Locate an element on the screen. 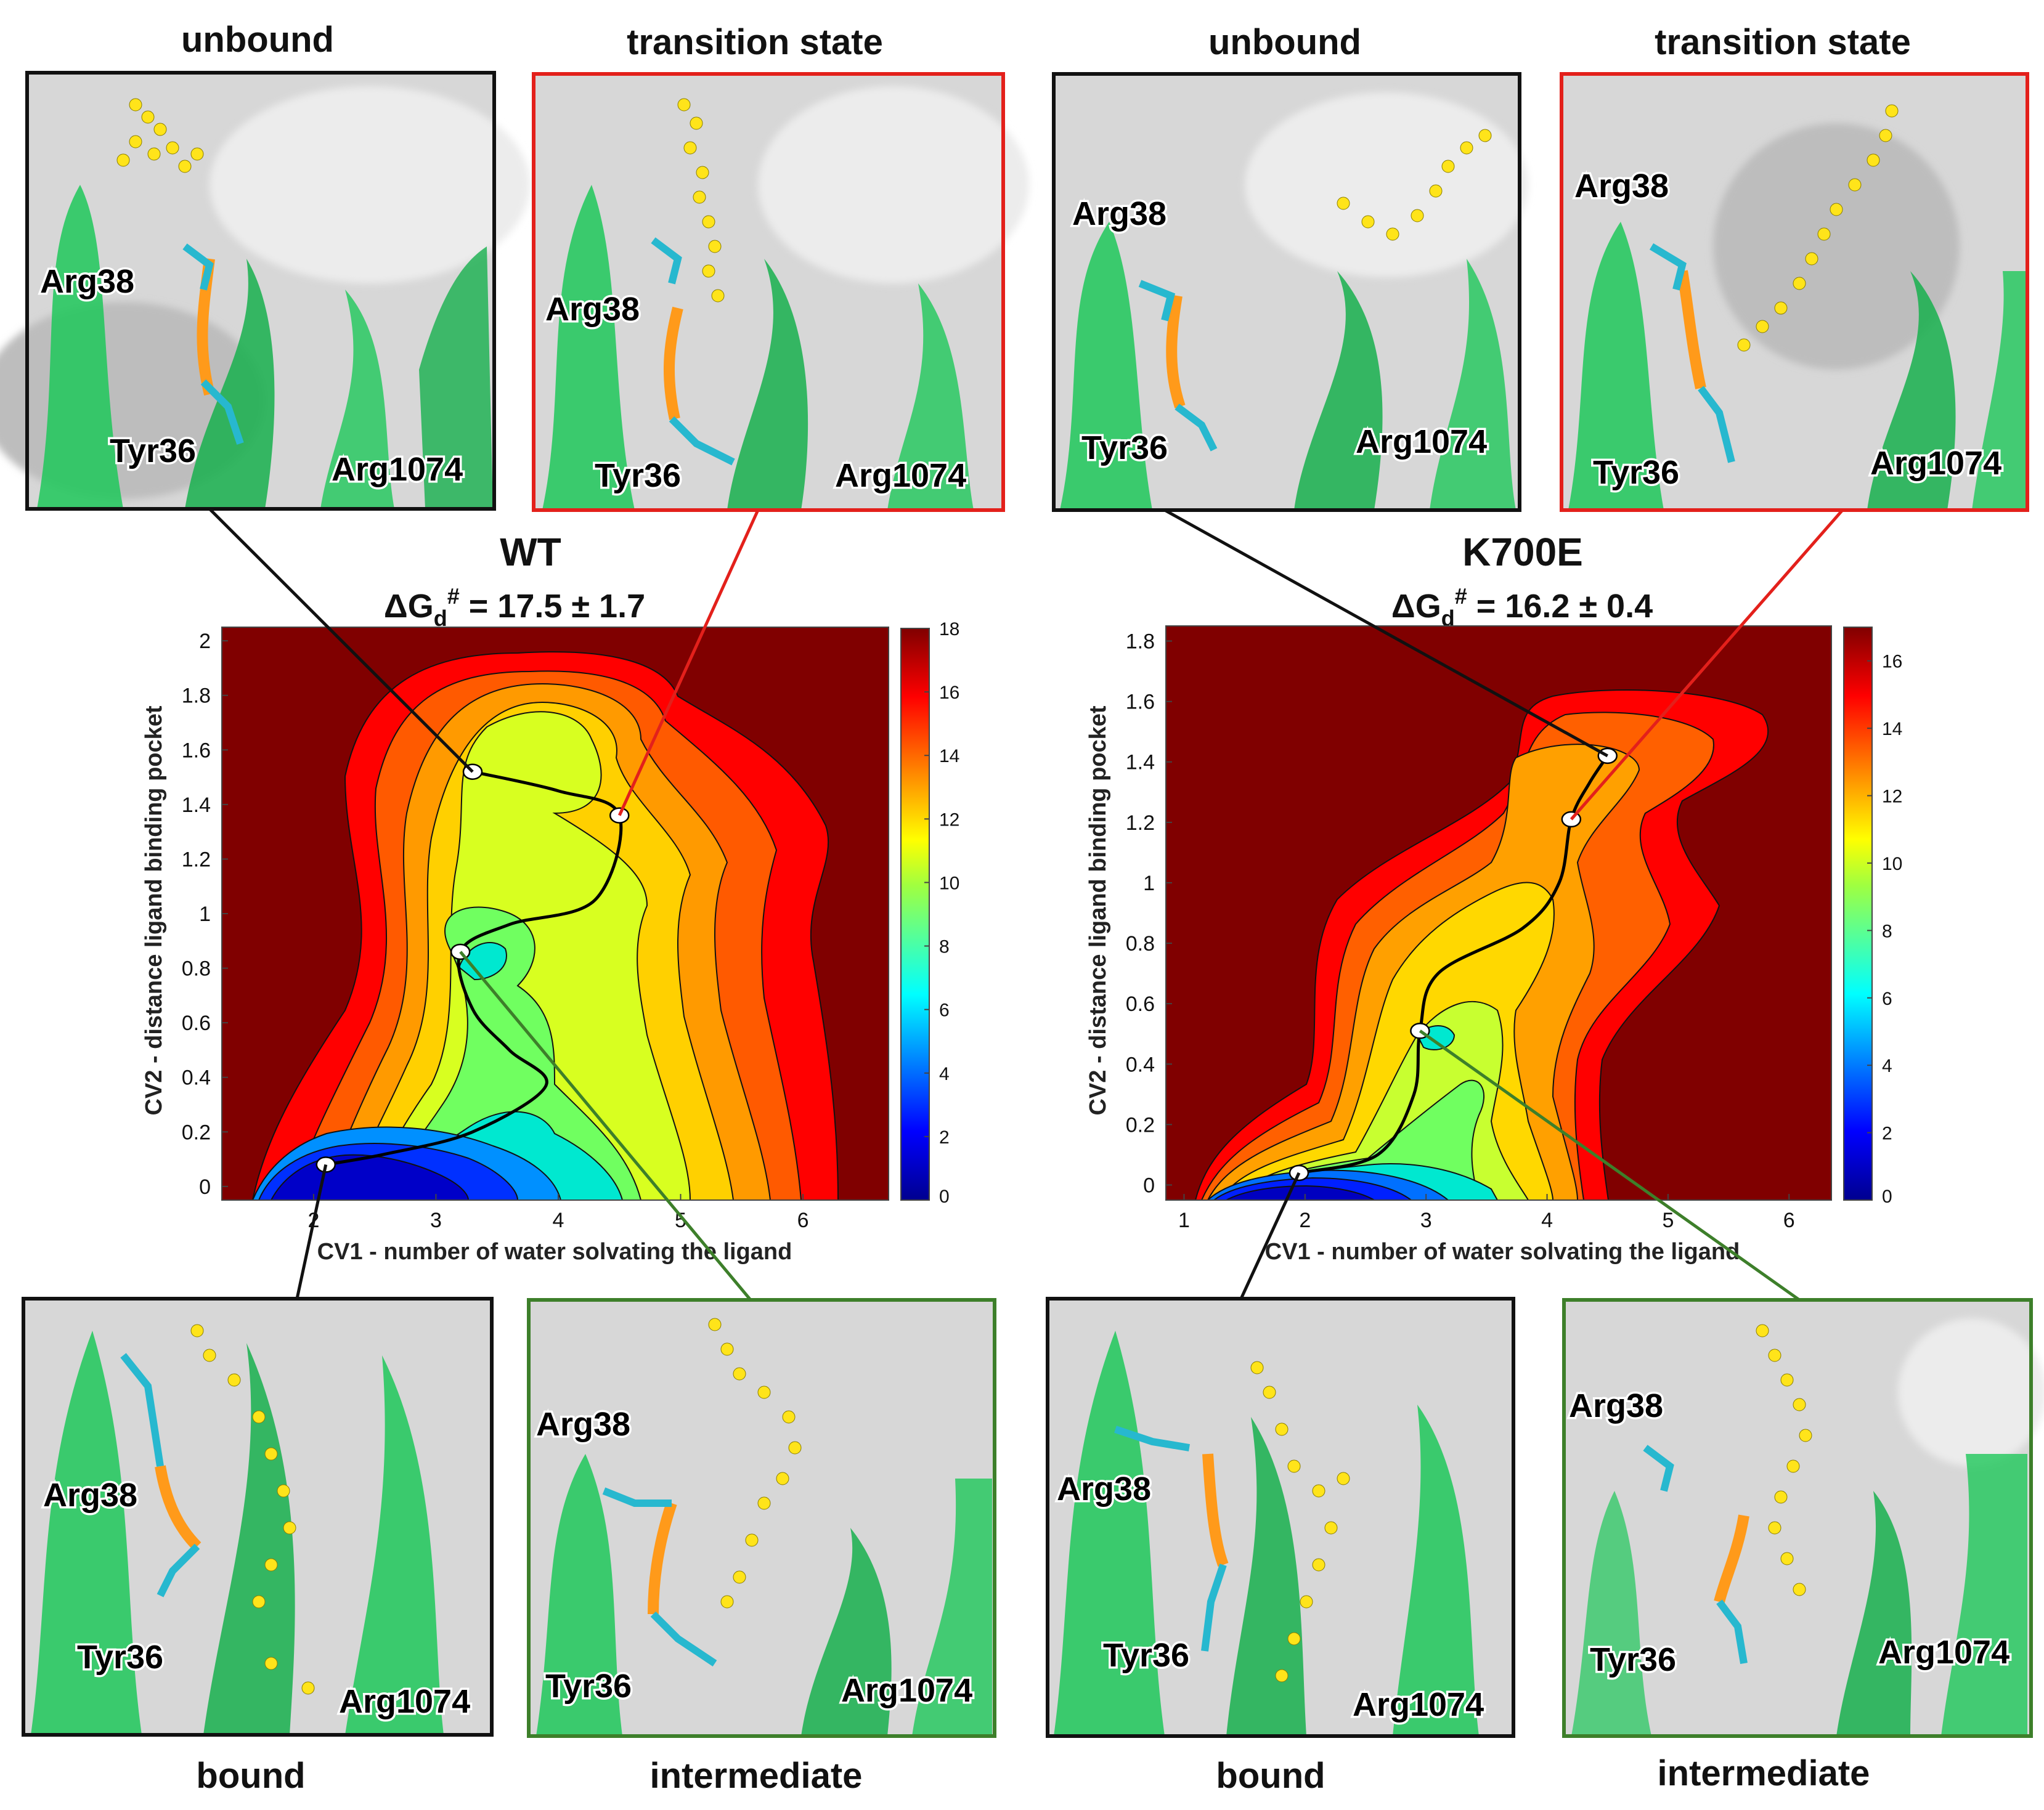 The height and width of the screenshot is (1810, 2044). k700e-intermediate-arg38: Arg38 is located at coordinates (1616, 1405).